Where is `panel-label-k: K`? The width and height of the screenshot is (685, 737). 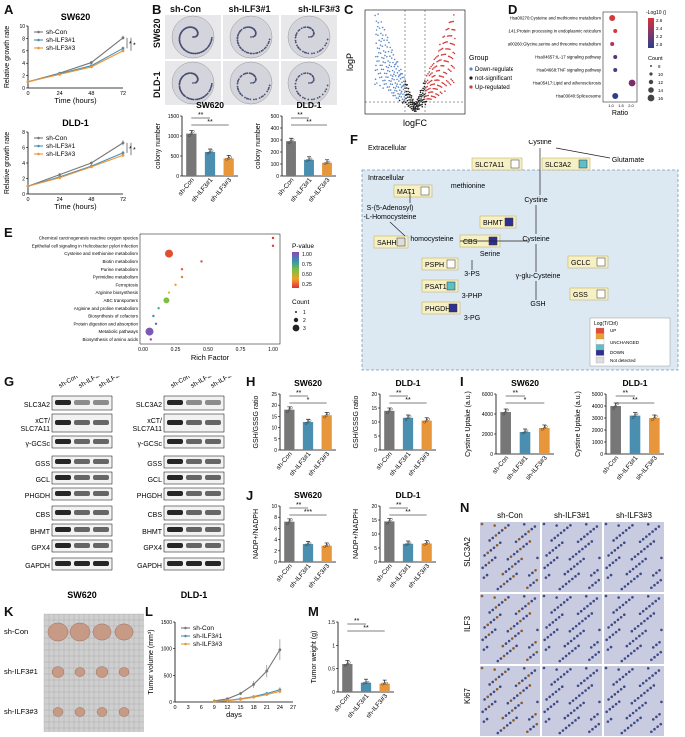
panel-label-k: K is located at coordinates (9, 611).